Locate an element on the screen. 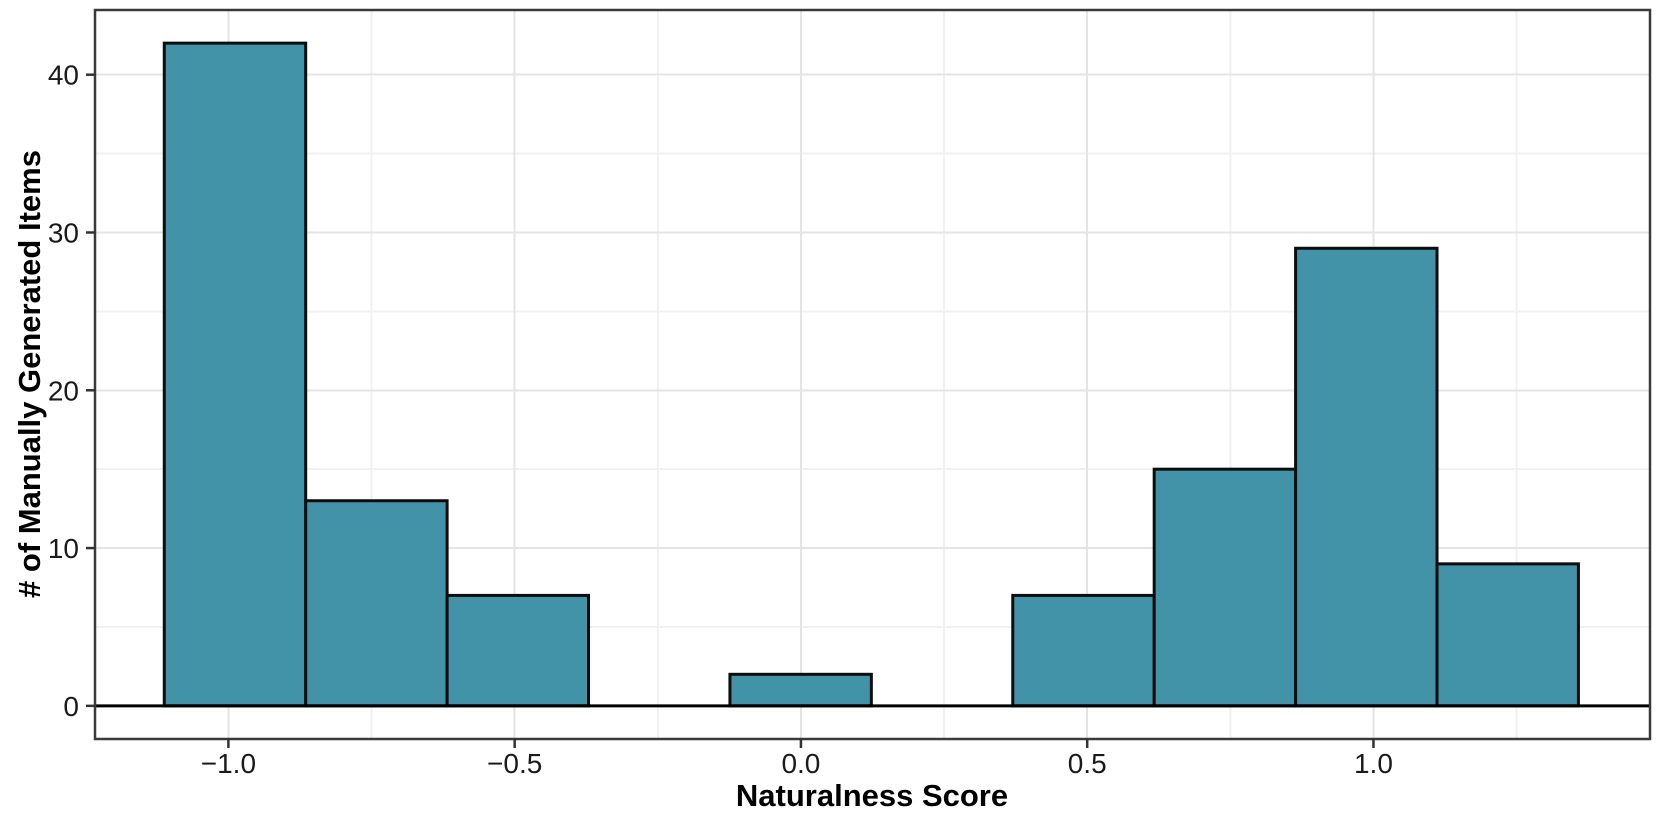  y-axis-title: # of Manually Generated Items is located at coordinates (29, 374).